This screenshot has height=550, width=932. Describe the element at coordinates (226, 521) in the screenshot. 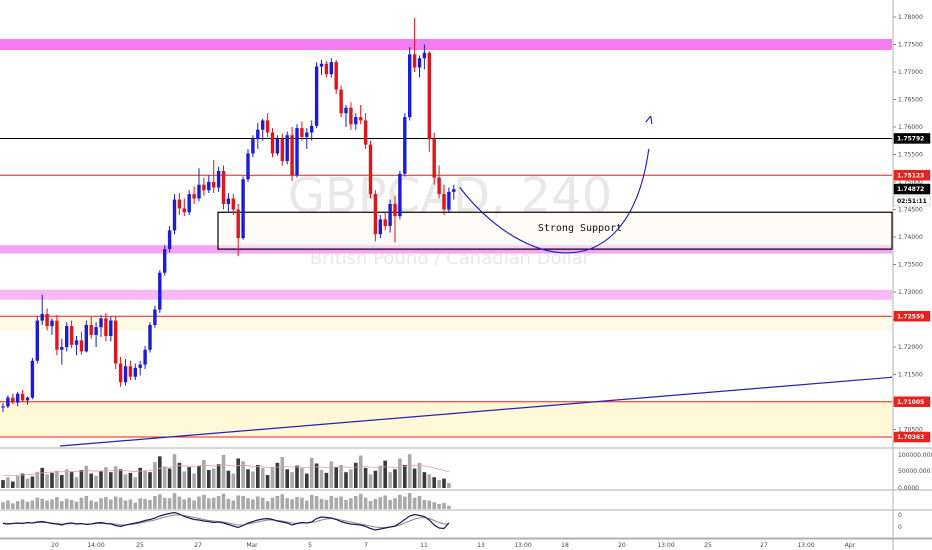

I see `oscillator-main-line` at that location.